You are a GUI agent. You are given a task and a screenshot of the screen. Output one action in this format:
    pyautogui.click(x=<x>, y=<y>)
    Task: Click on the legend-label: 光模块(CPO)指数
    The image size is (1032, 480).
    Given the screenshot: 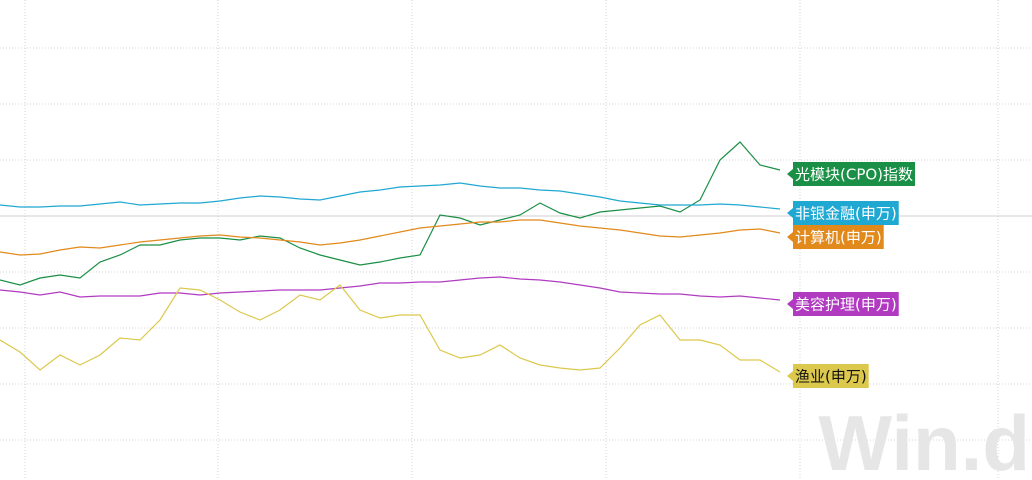 What is the action you would take?
    pyautogui.click(x=854, y=175)
    